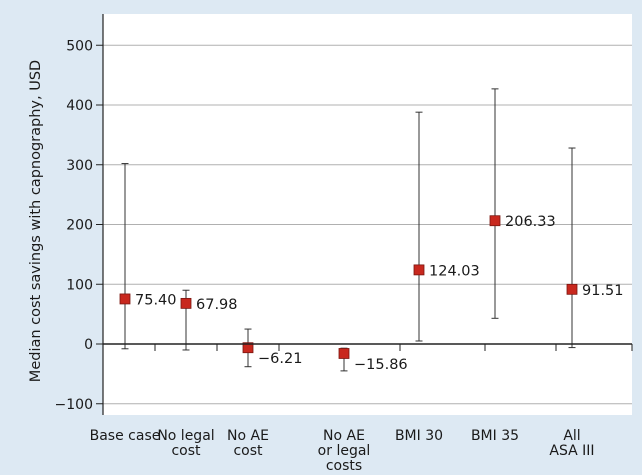 The height and width of the screenshot is (475, 642). Describe the element at coordinates (79, 226) in the screenshot. I see `y-tick-label: 200` at that location.